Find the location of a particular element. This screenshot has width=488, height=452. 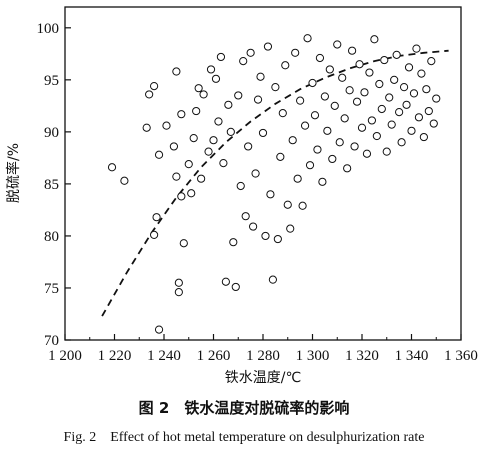

y-tick-label: 100 is located at coordinates (48, 29).